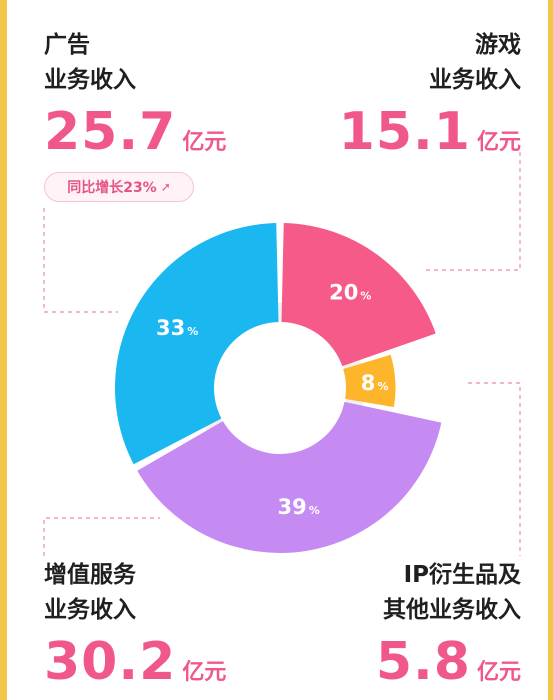  I want to click on ip-revenue-block: IP衍生品及 其他业务收入 5.8 亿元, so click(448, 623).